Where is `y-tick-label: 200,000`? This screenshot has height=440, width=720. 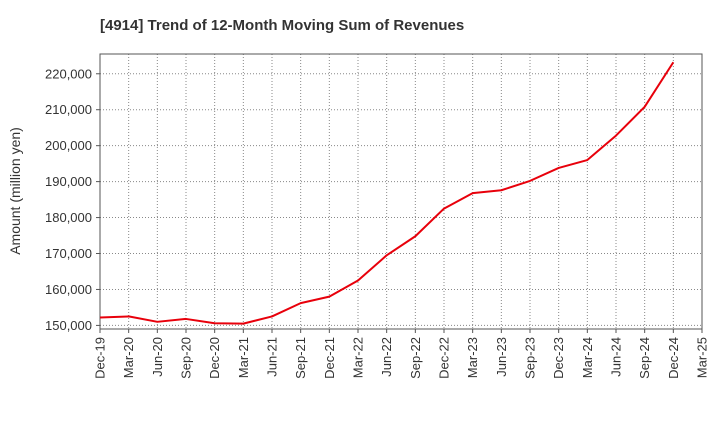 y-tick-label: 200,000 is located at coordinates (68, 145).